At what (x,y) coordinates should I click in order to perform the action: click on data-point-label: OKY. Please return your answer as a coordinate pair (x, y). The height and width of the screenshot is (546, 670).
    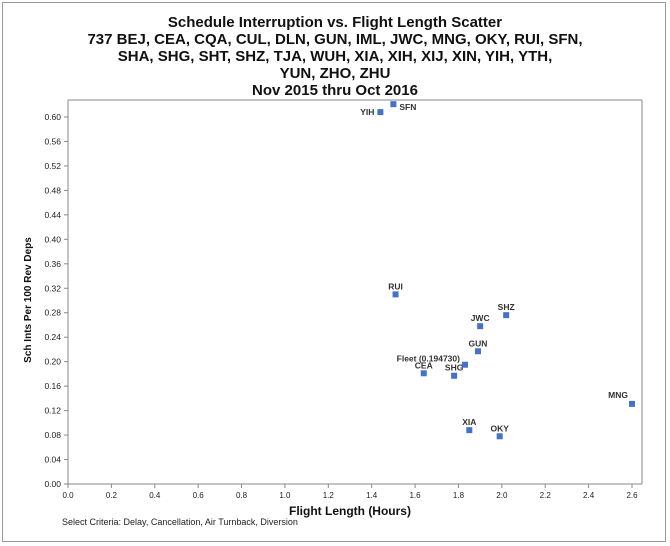
    Looking at the image, I should click on (499, 428).